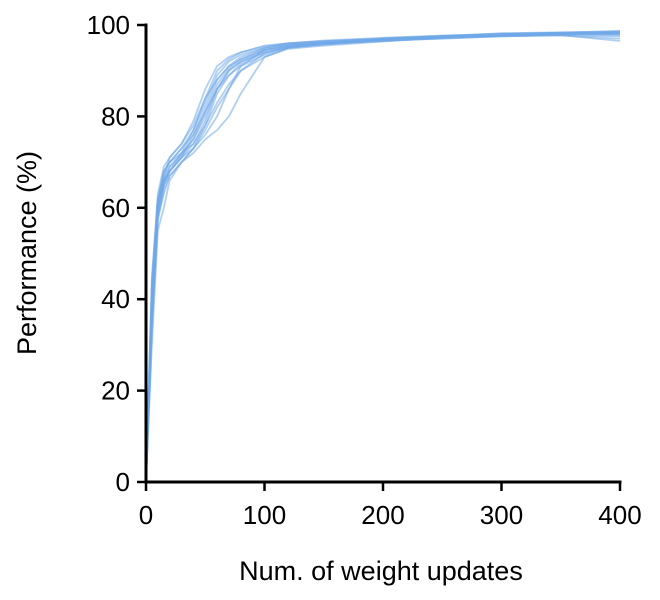 This screenshot has height=600, width=660. Describe the element at coordinates (382, 515) in the screenshot. I see `x-tick-label: 200` at that location.